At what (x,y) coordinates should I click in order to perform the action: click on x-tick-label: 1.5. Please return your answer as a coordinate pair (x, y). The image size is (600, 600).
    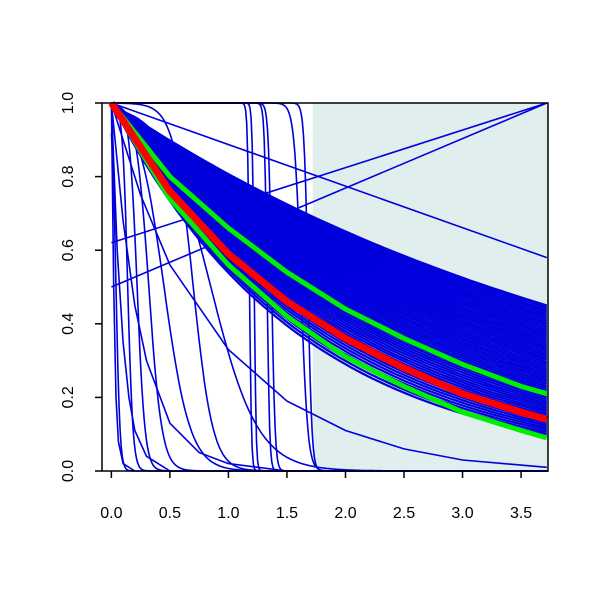
    Looking at the image, I should click on (287, 513).